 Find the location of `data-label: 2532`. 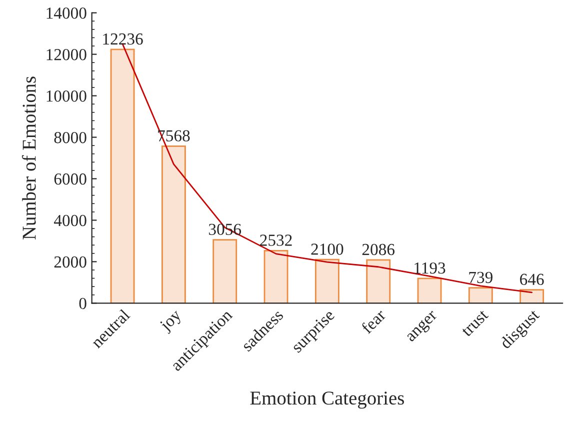

data-label: 2532 is located at coordinates (276, 240).